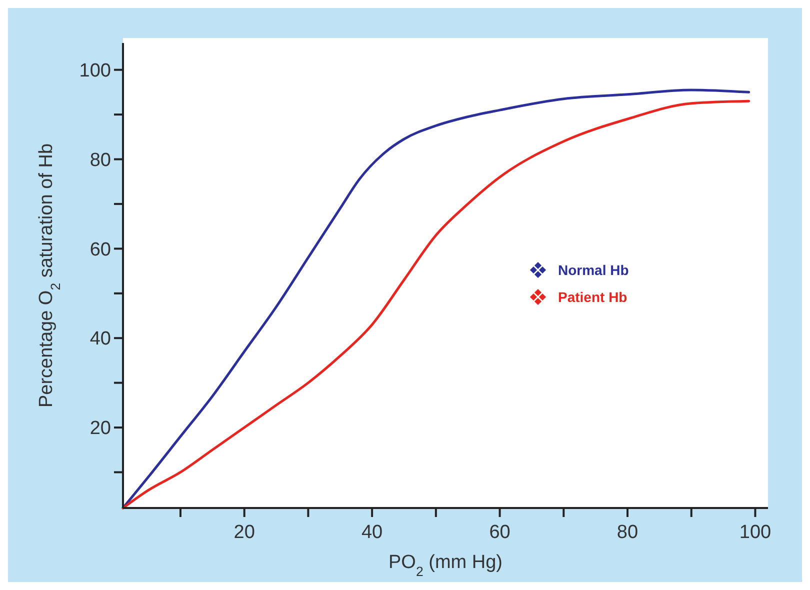 The width and height of the screenshot is (810, 590). Describe the element at coordinates (755, 532) in the screenshot. I see `x-tick-label: 100` at that location.